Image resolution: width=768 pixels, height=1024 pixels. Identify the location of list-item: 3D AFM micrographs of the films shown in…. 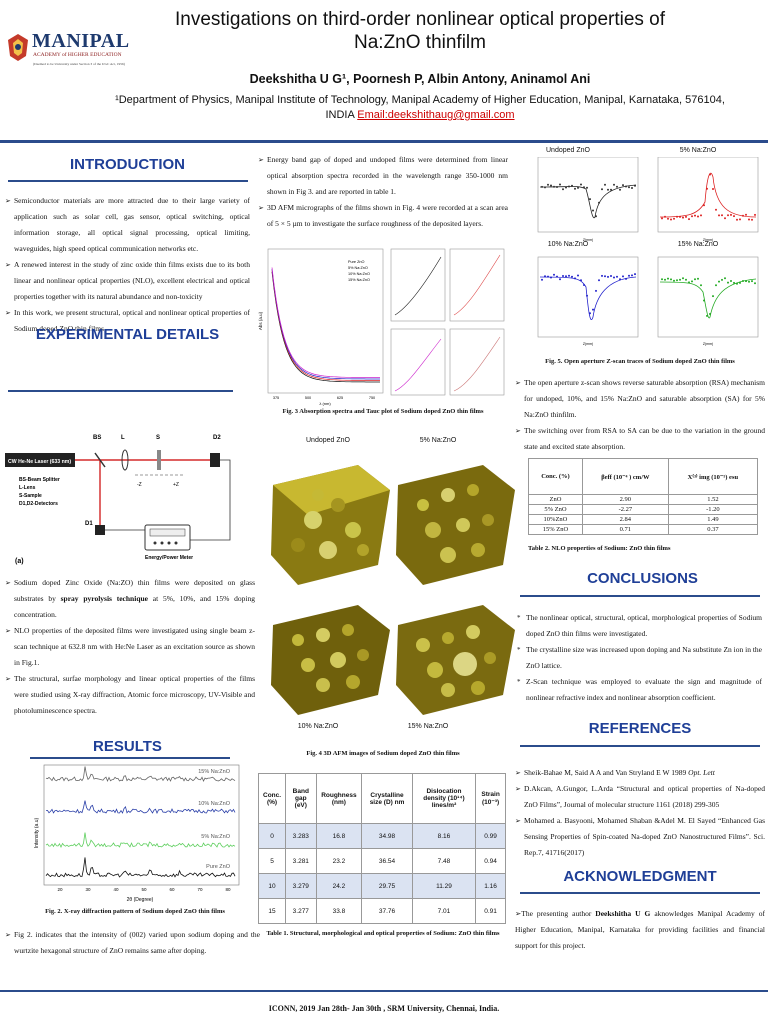
(383, 216).